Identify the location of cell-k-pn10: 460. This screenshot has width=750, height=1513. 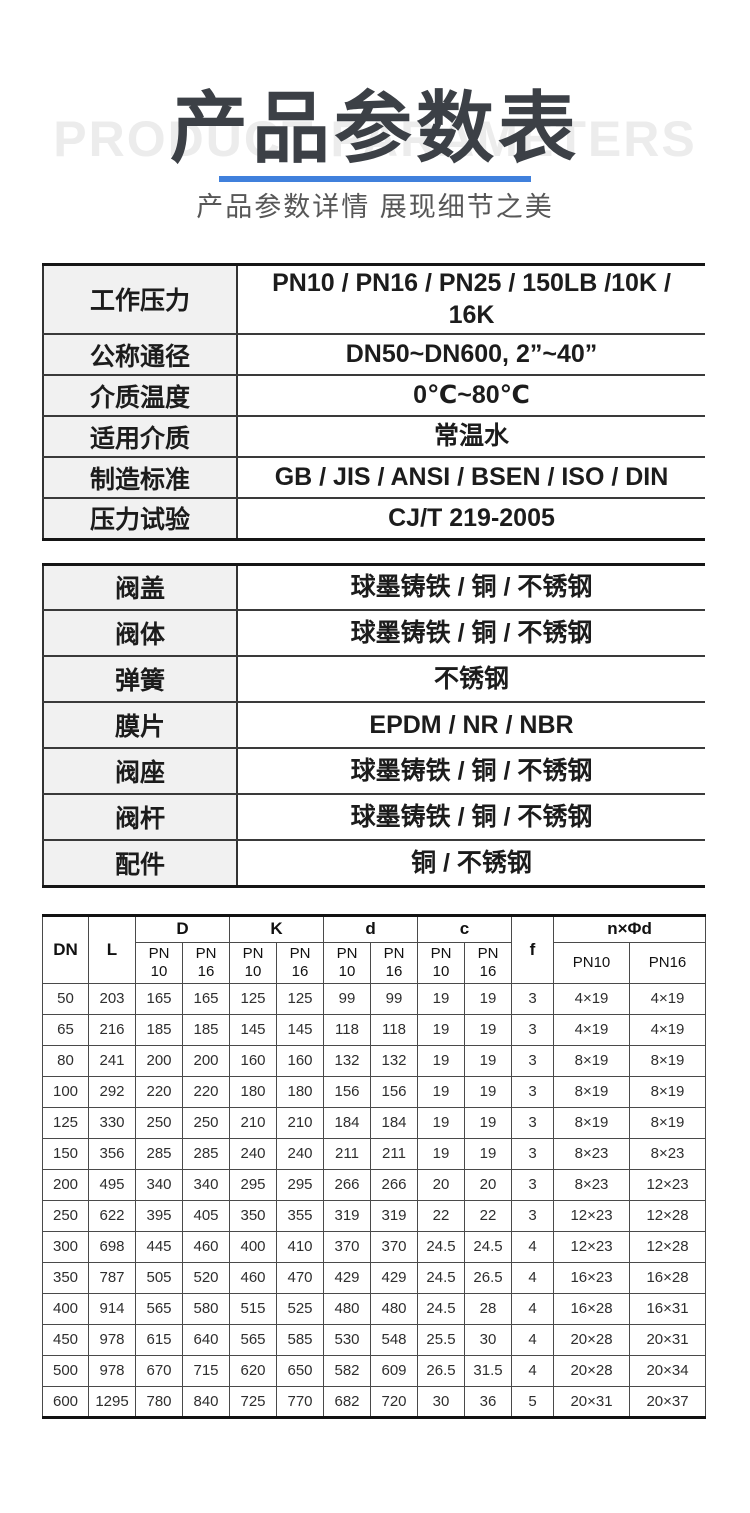
(253, 1277).